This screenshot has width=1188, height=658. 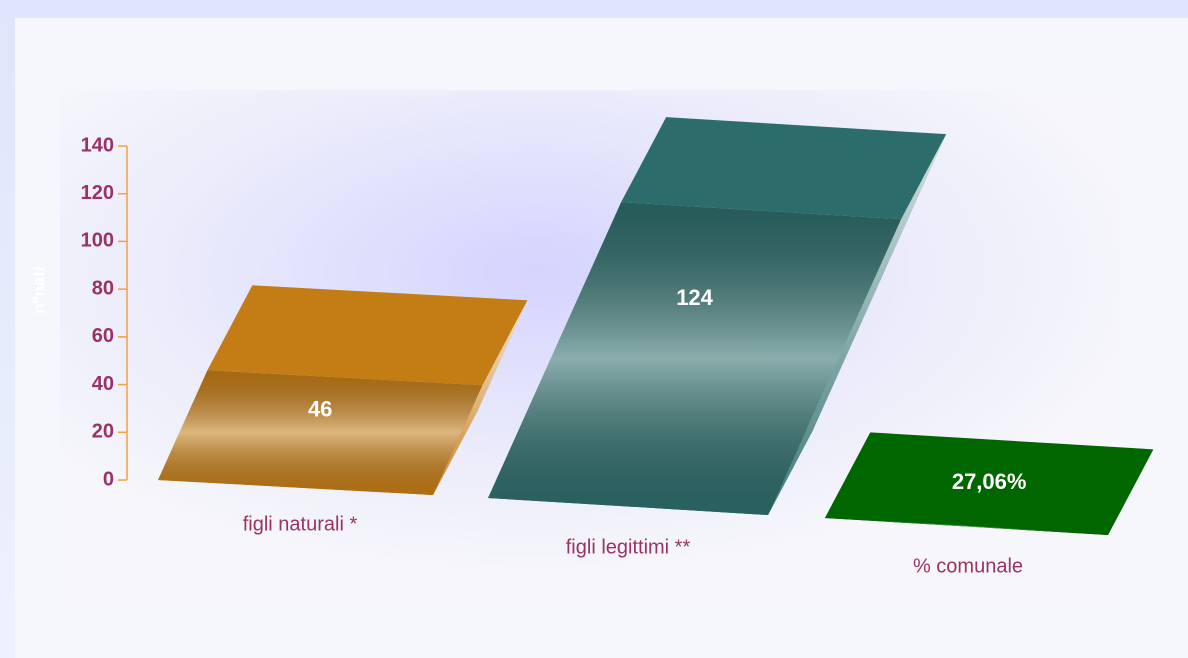 I want to click on y-tick-label: 40, so click(x=103, y=384).